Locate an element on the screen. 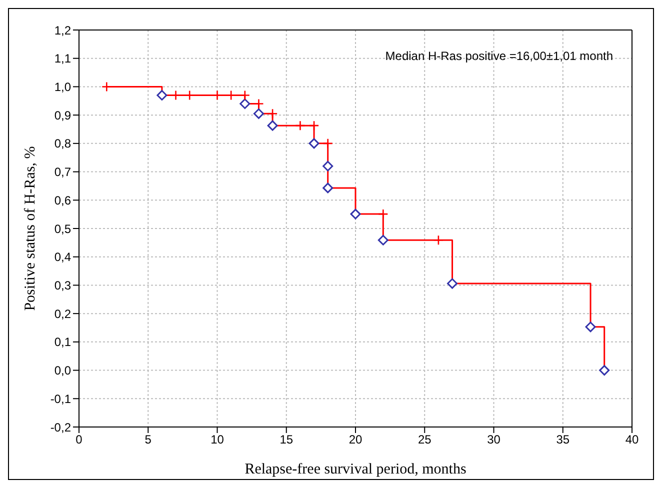  y-tick-label: 0,7 is located at coordinates (63, 172).